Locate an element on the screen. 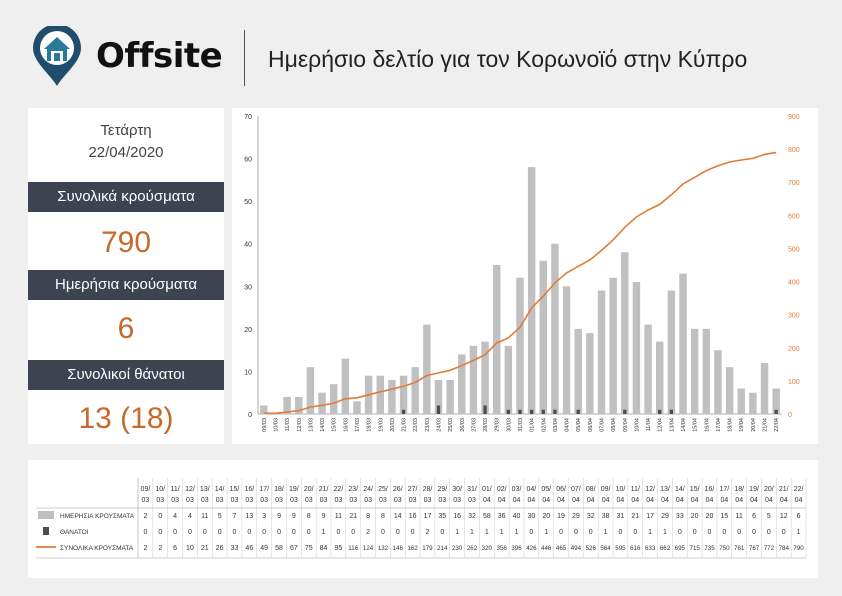 The image size is (842, 596). table-cell: 58 is located at coordinates (279, 548).